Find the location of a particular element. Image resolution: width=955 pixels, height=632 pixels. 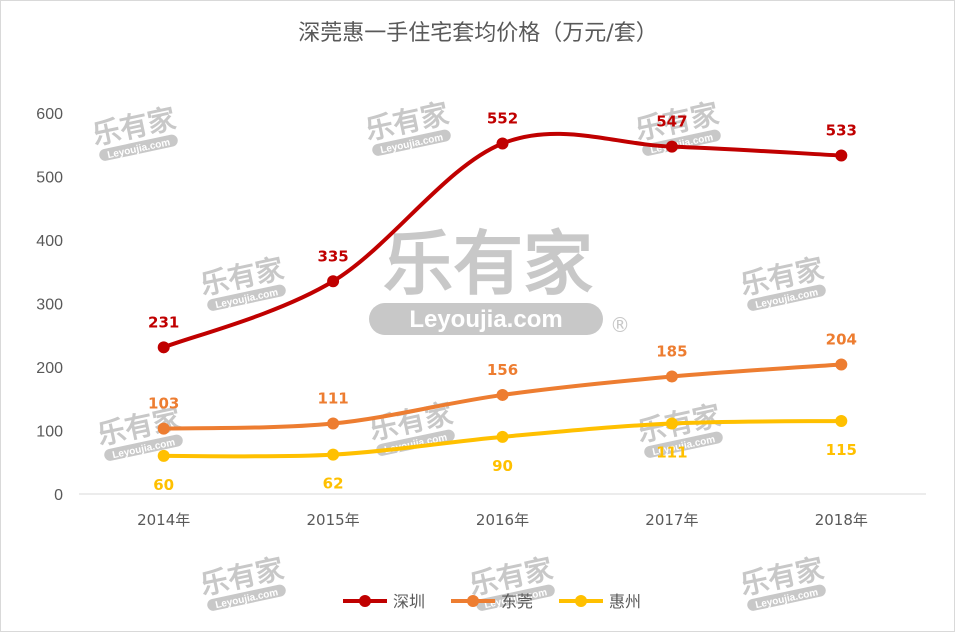

data-label: 115 is located at coordinates (841, 450).